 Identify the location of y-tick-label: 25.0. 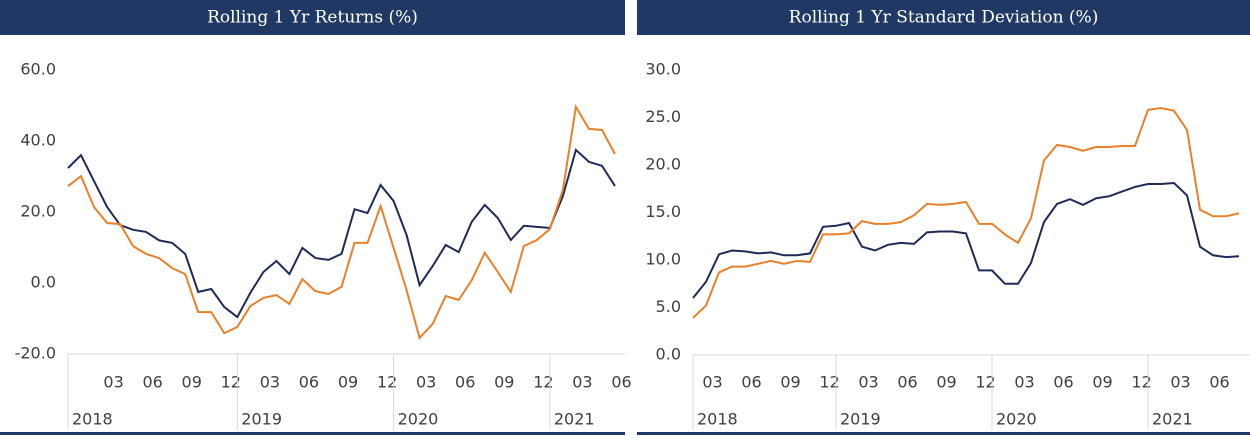
(663, 116).